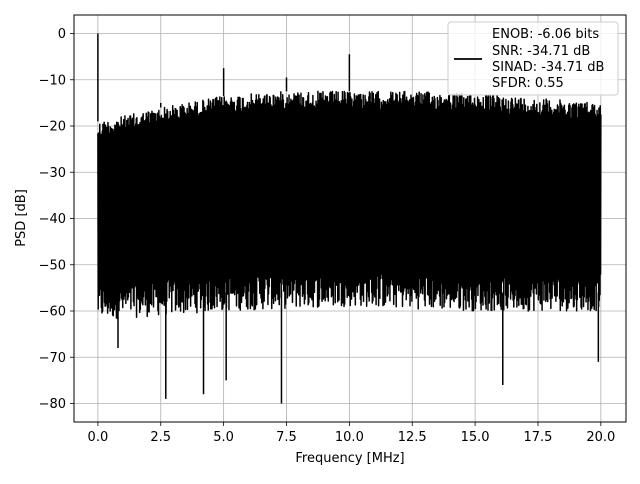 Image resolution: width=640 pixels, height=484 pixels. I want to click on y-tick-label: −80, so click(52, 404).